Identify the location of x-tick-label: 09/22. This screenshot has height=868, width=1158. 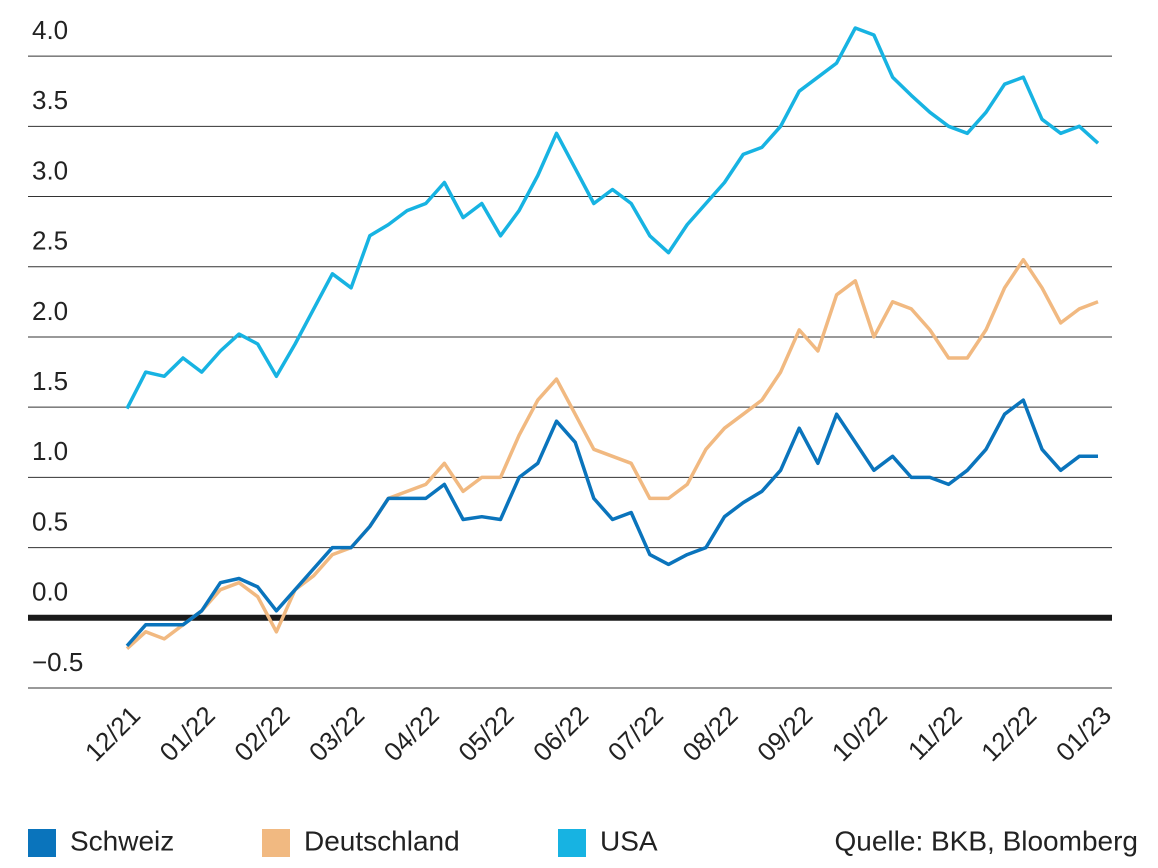
(784, 733).